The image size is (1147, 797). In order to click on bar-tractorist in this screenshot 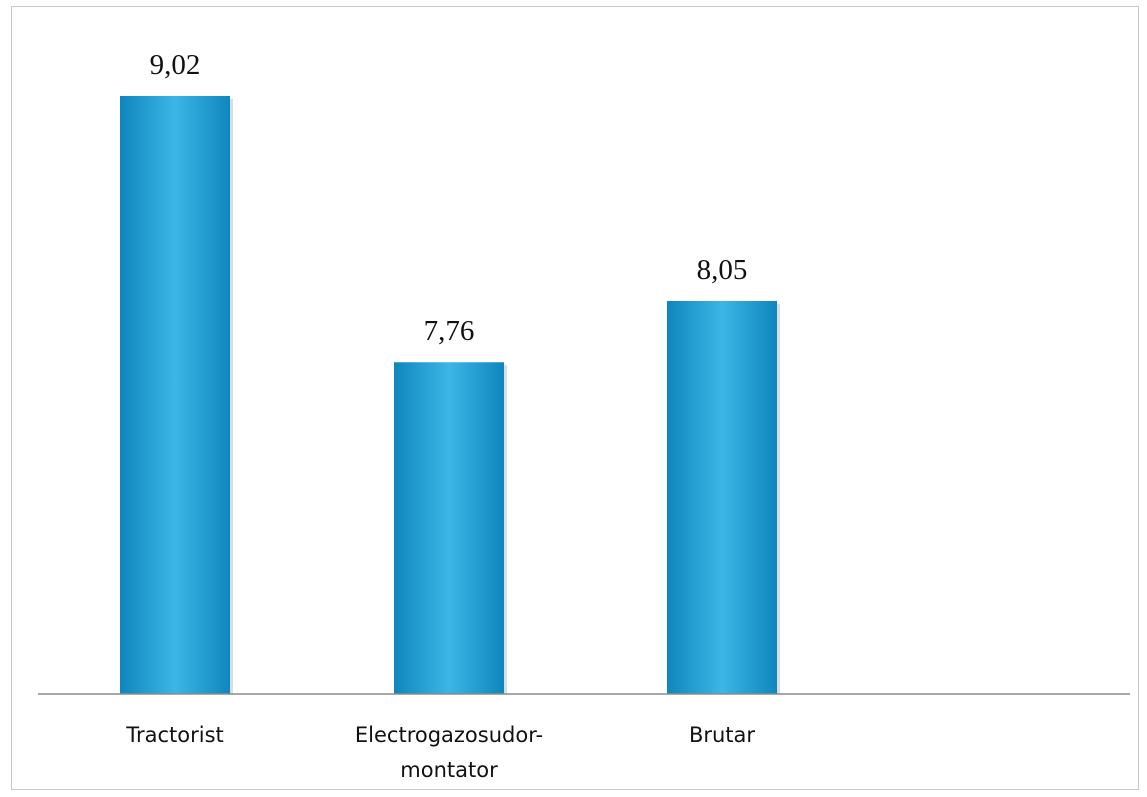, I will do `click(175, 395)`.